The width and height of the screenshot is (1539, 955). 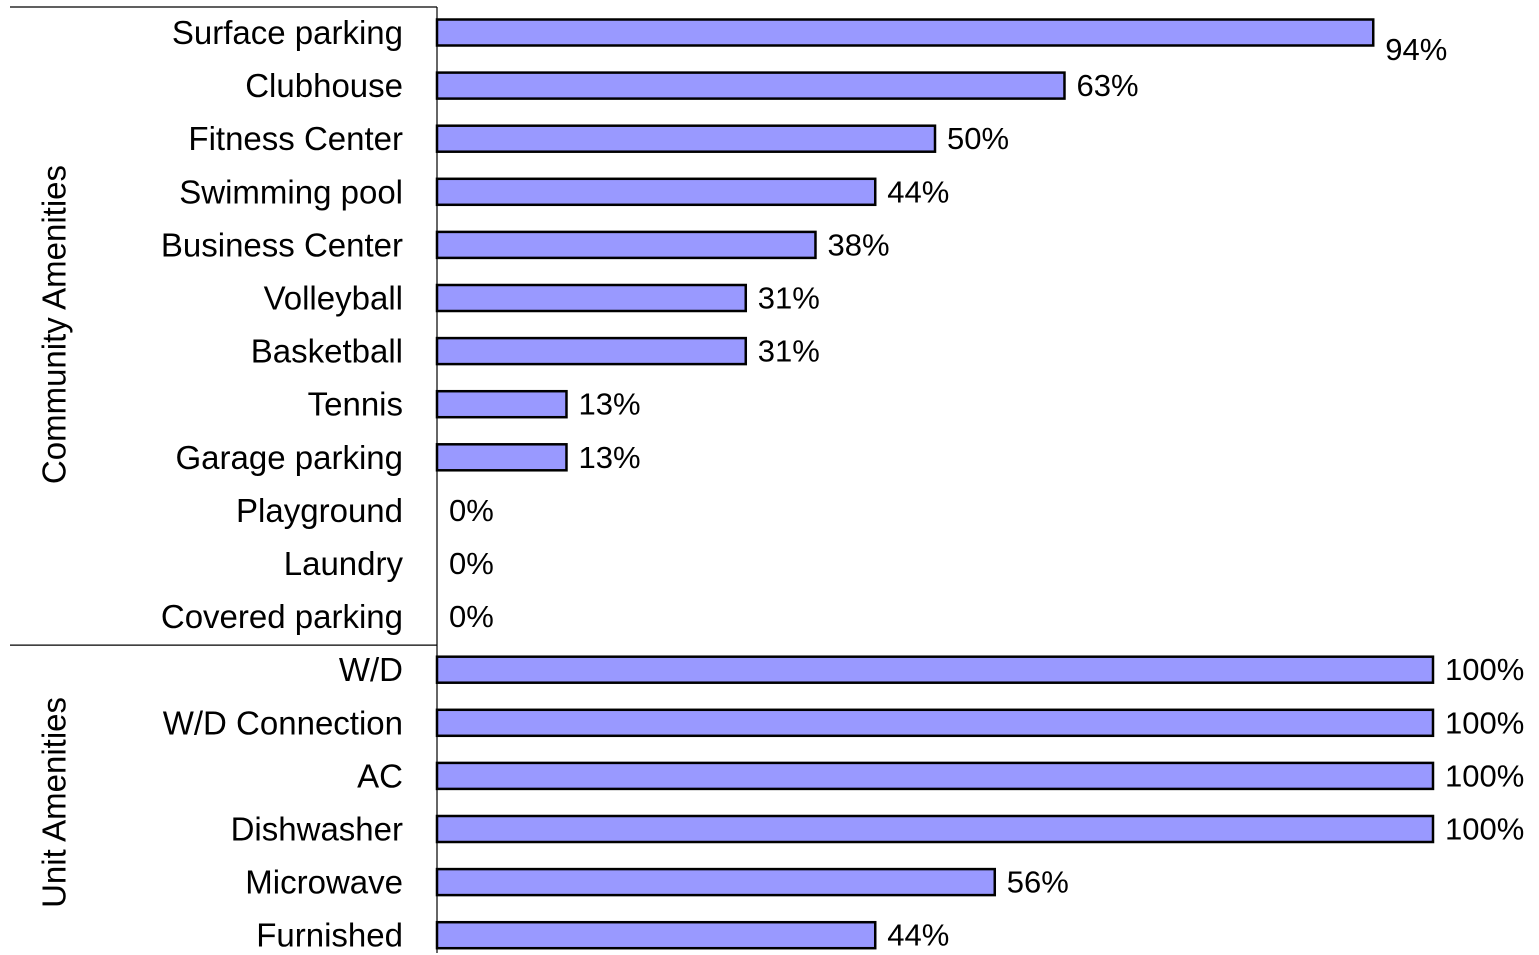 I want to click on category-label-business-center: Business Center, so click(x=282, y=244).